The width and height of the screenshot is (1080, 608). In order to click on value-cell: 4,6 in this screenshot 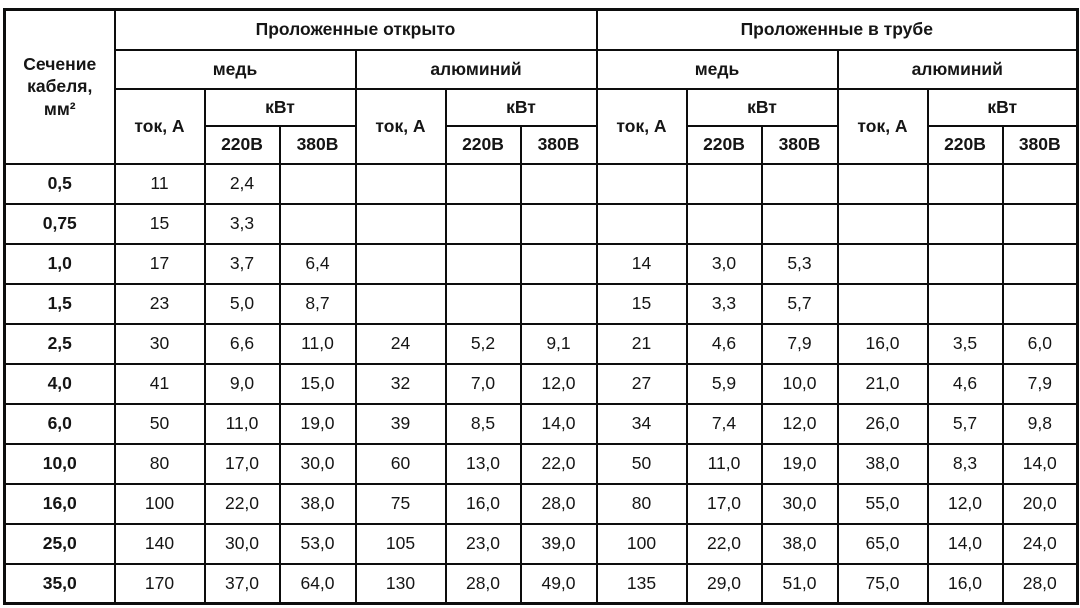, I will do `click(965, 383)`.